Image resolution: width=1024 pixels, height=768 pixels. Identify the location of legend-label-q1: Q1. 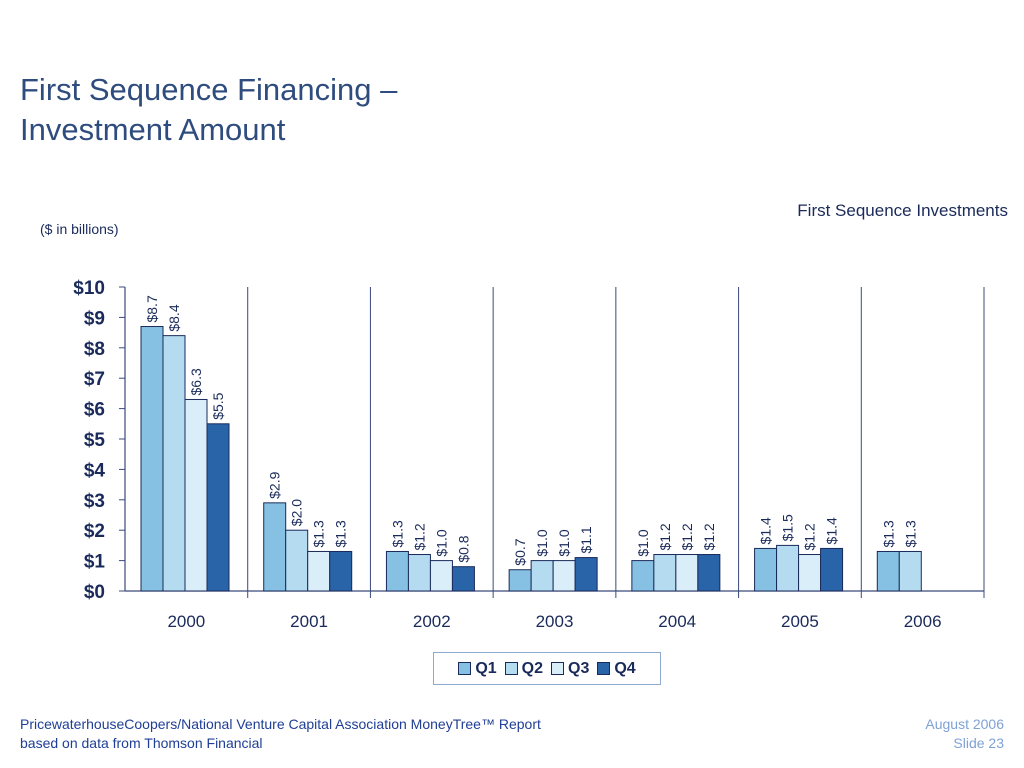
(486, 668).